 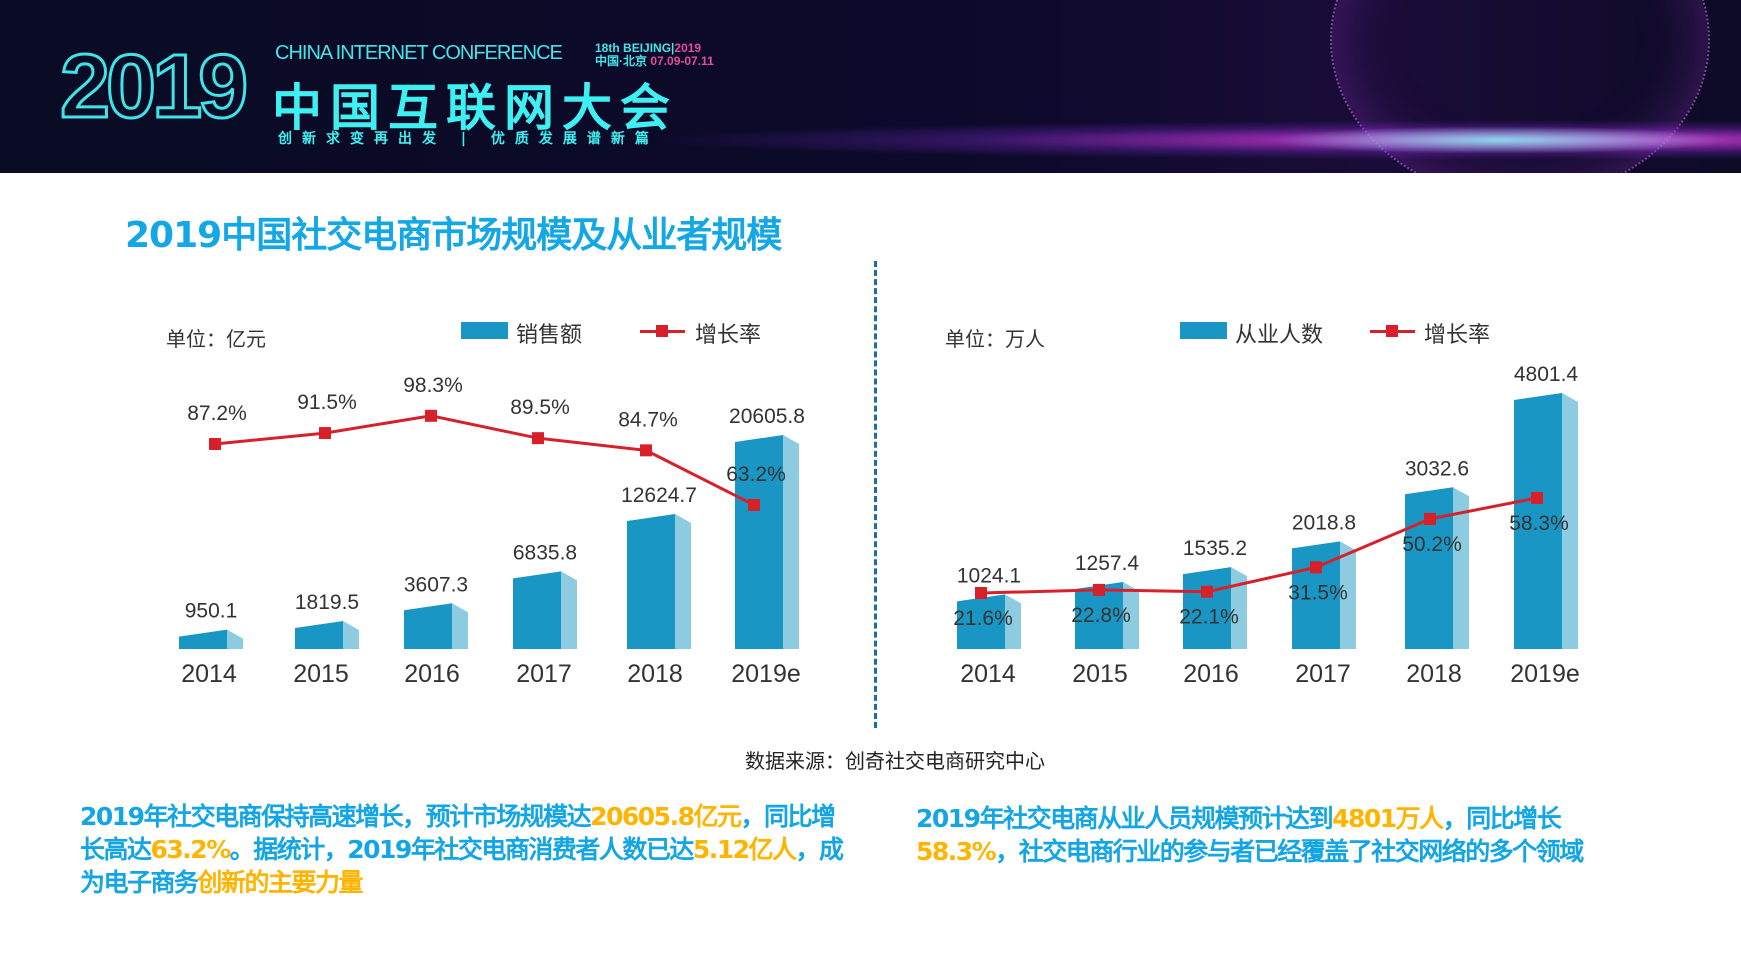 What do you see at coordinates (1539, 523) in the screenshot?
I see `growth-value-label: 58.3%` at bounding box center [1539, 523].